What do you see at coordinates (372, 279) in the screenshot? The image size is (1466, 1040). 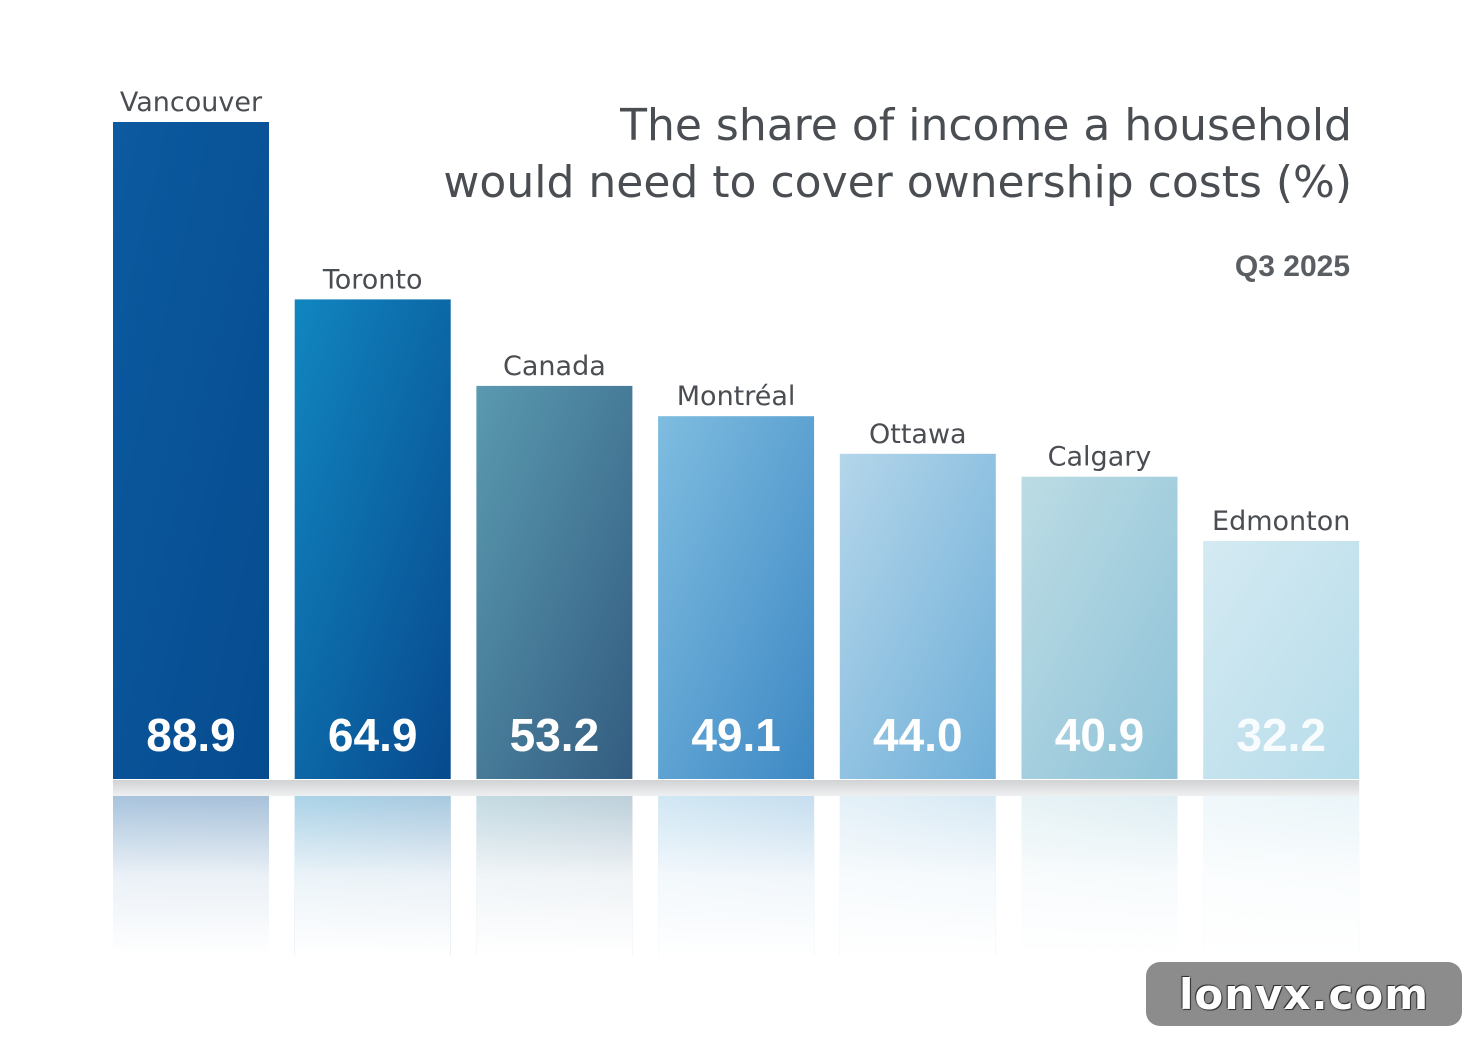 I see `category-label: Toronto` at bounding box center [372, 279].